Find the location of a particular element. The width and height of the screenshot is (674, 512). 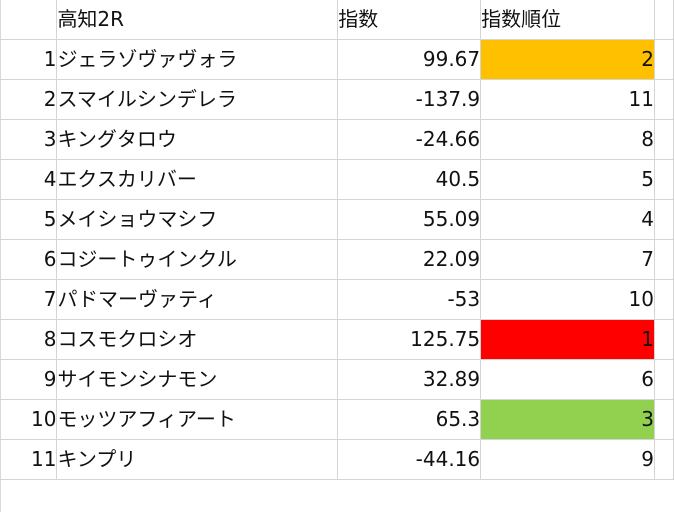

cell-horse-name: キンプリ is located at coordinates (197, 459).